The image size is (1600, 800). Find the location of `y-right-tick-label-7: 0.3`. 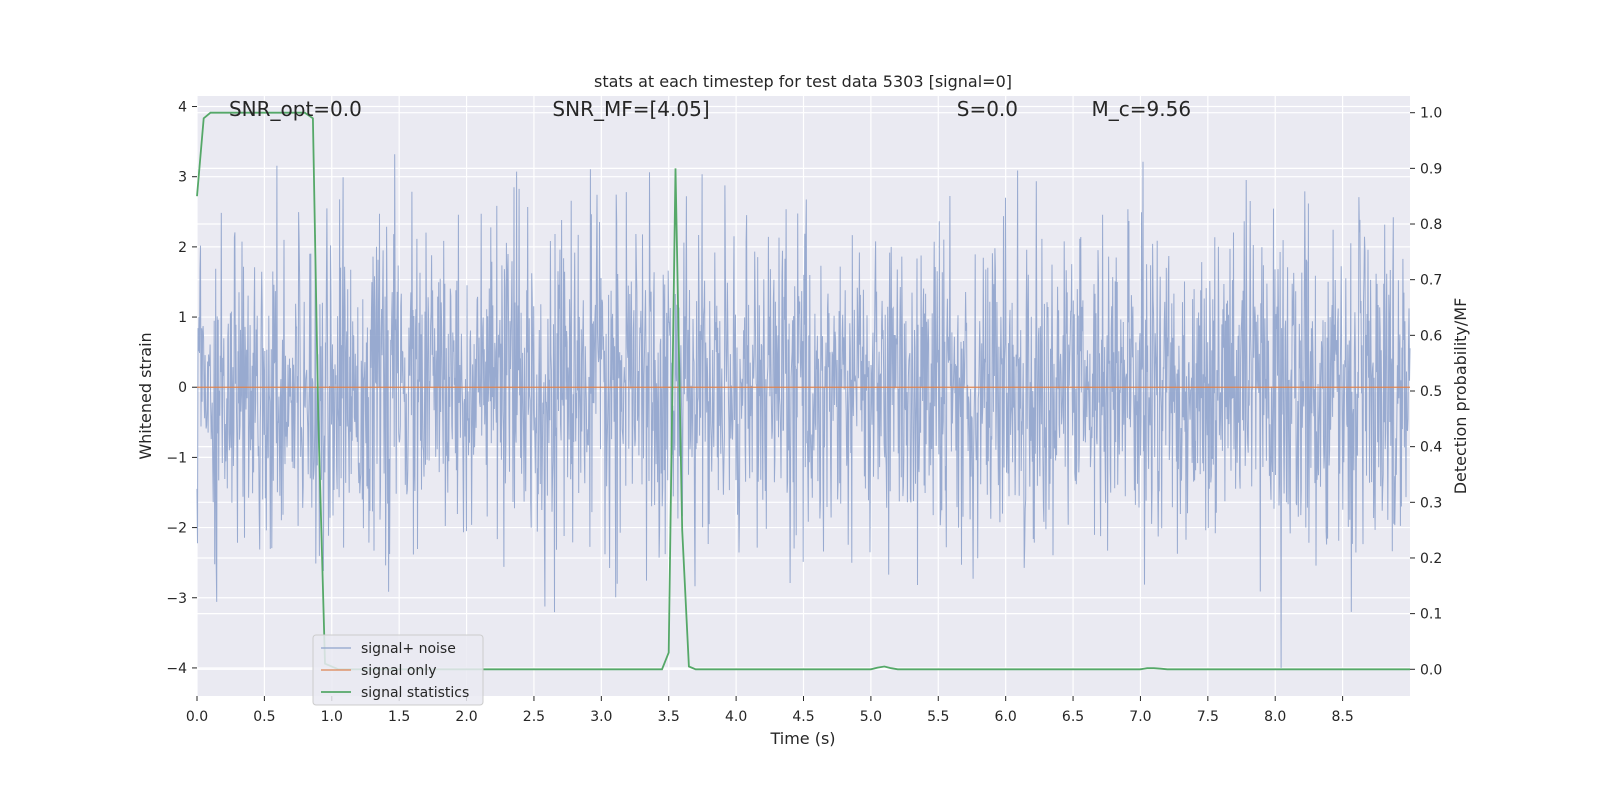

y-right-tick-label-7: 0.3 is located at coordinates (1431, 503).